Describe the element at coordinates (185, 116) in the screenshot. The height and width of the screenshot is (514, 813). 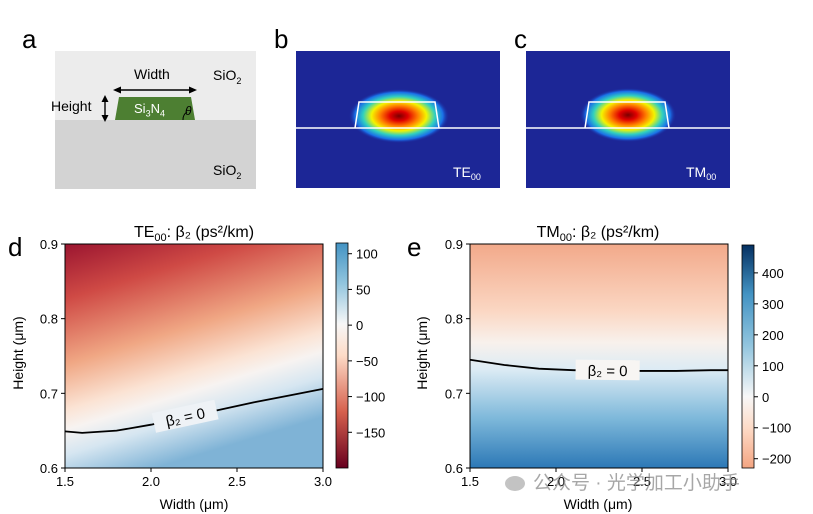
I see `sidewall-angle-arc` at that location.